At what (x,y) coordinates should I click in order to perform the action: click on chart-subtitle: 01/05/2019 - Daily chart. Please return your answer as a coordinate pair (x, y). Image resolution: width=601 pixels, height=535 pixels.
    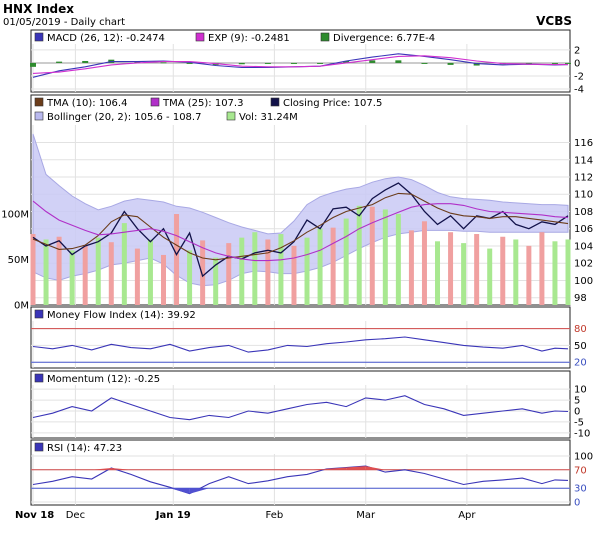
    Looking at the image, I should click on (64, 22).